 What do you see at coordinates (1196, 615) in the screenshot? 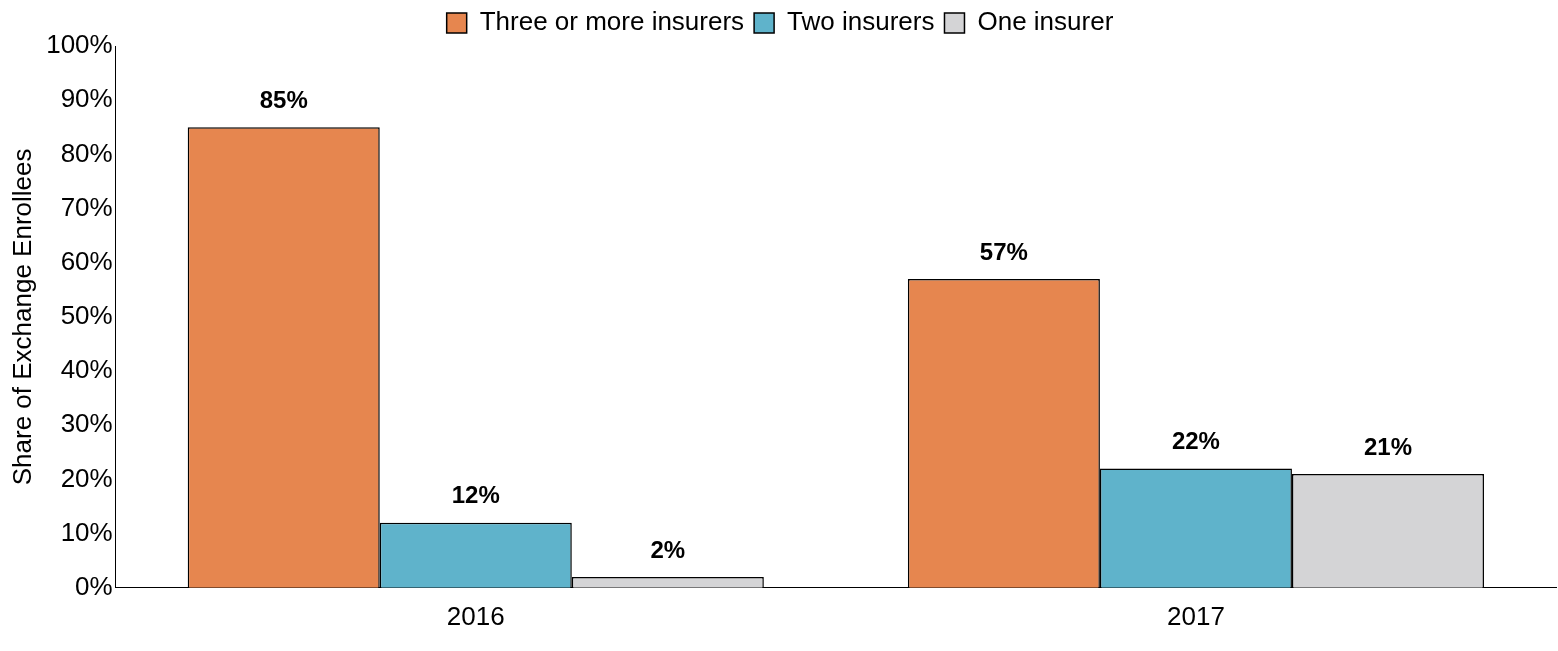
I see `x-tick-label: 2017` at bounding box center [1196, 615].